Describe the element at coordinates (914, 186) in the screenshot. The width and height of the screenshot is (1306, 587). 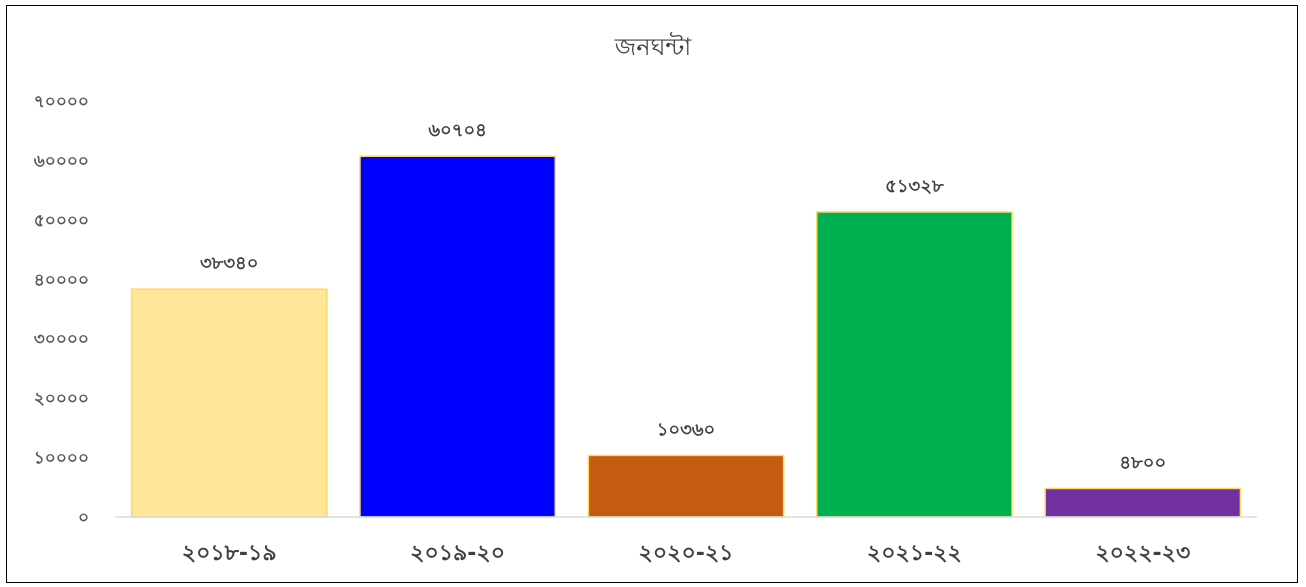
I see `data-label: ৫১৩২৮` at that location.